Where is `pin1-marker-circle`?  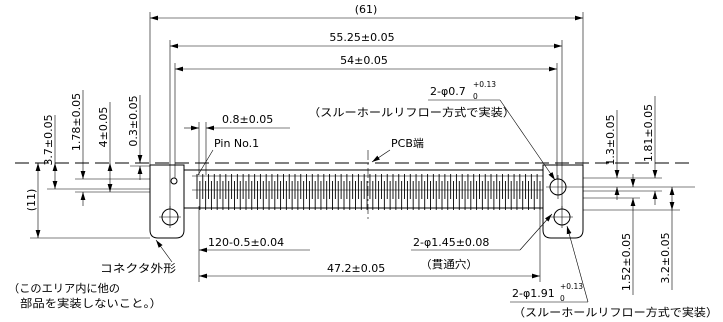
pin1-marker-circle is located at coordinates (174, 181).